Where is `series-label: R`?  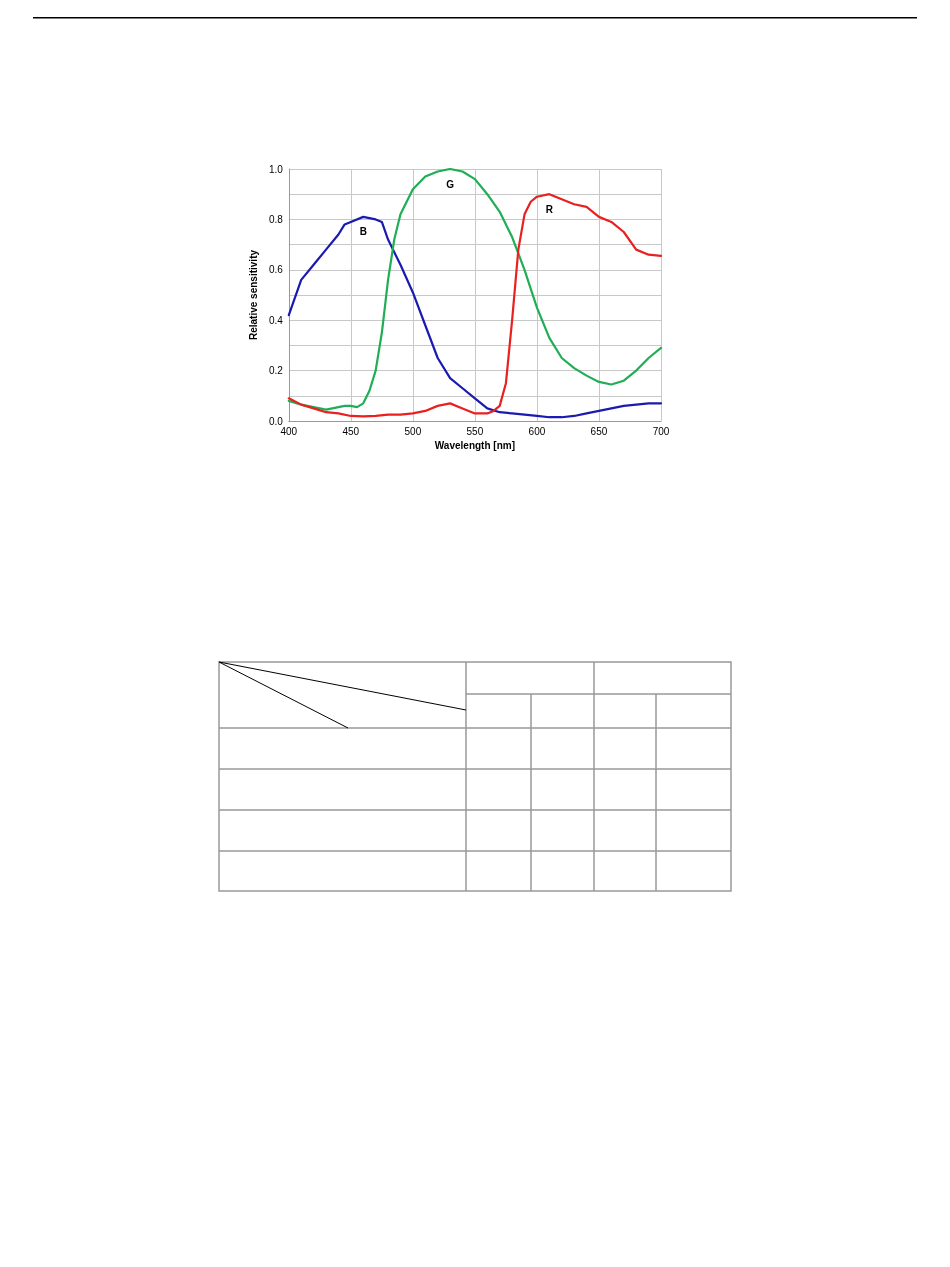 series-label: R is located at coordinates (549, 209).